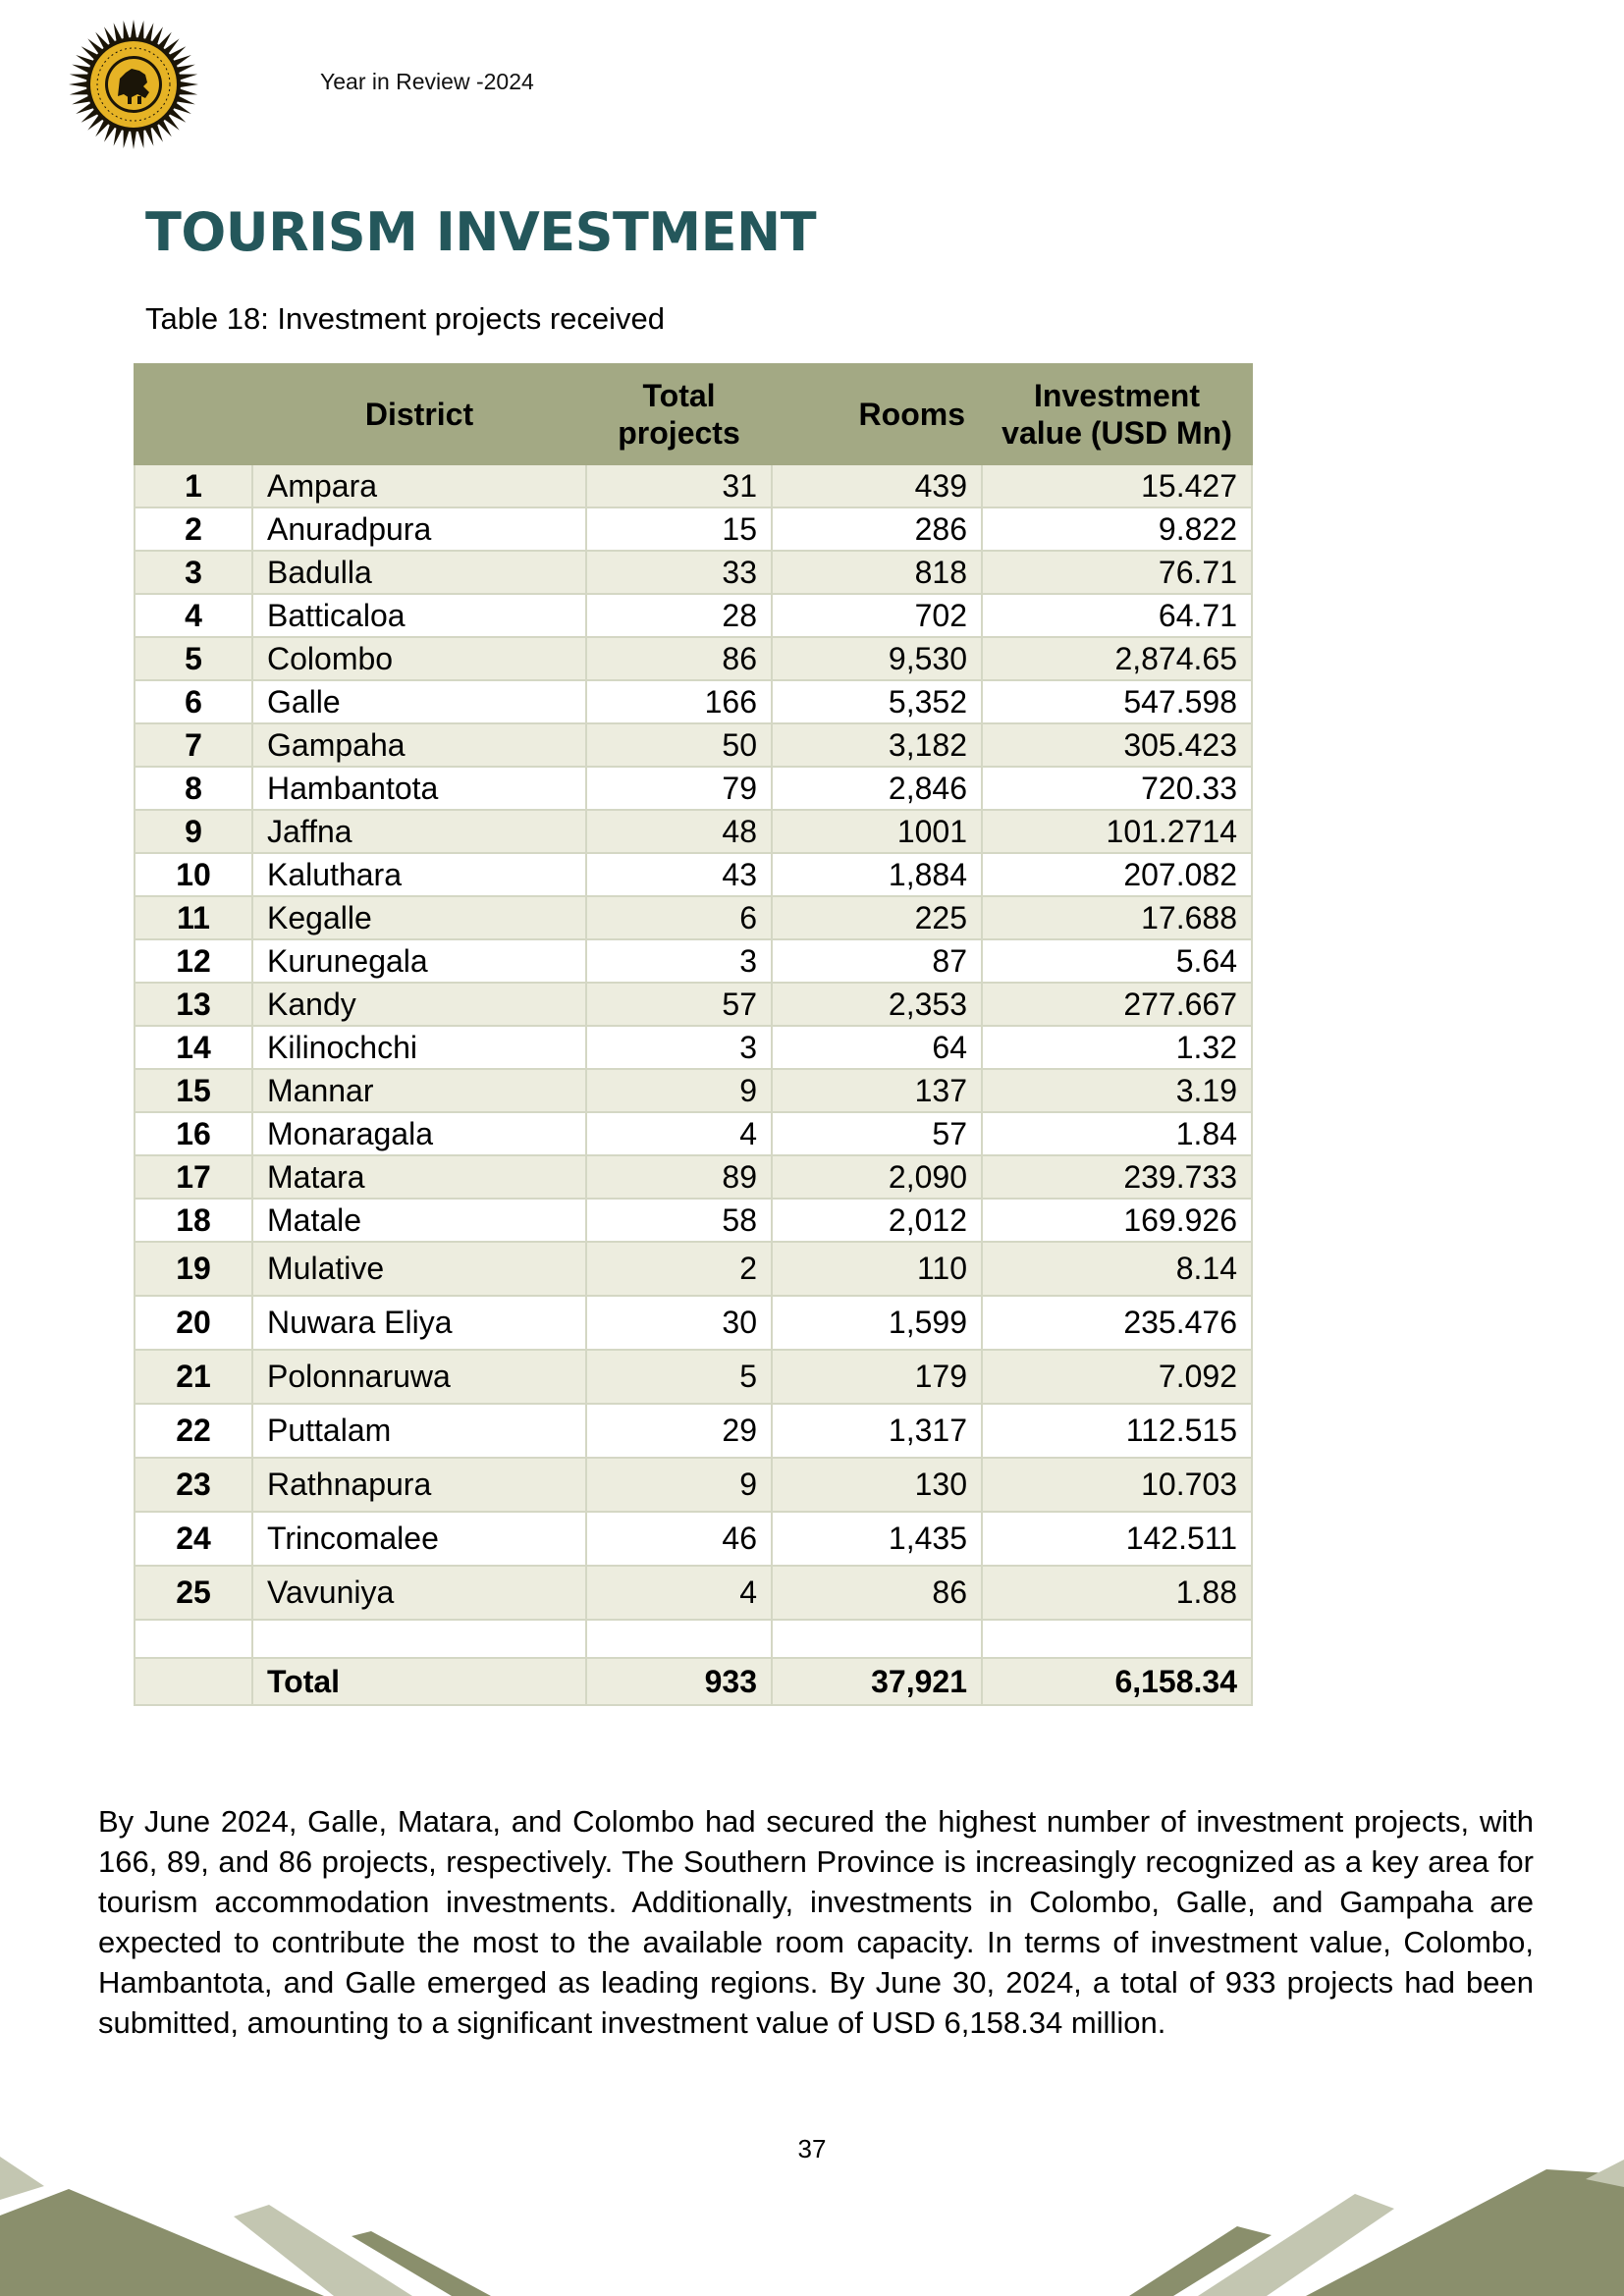  What do you see at coordinates (679, 414) in the screenshot?
I see `column-header-total-projects: Total projects` at bounding box center [679, 414].